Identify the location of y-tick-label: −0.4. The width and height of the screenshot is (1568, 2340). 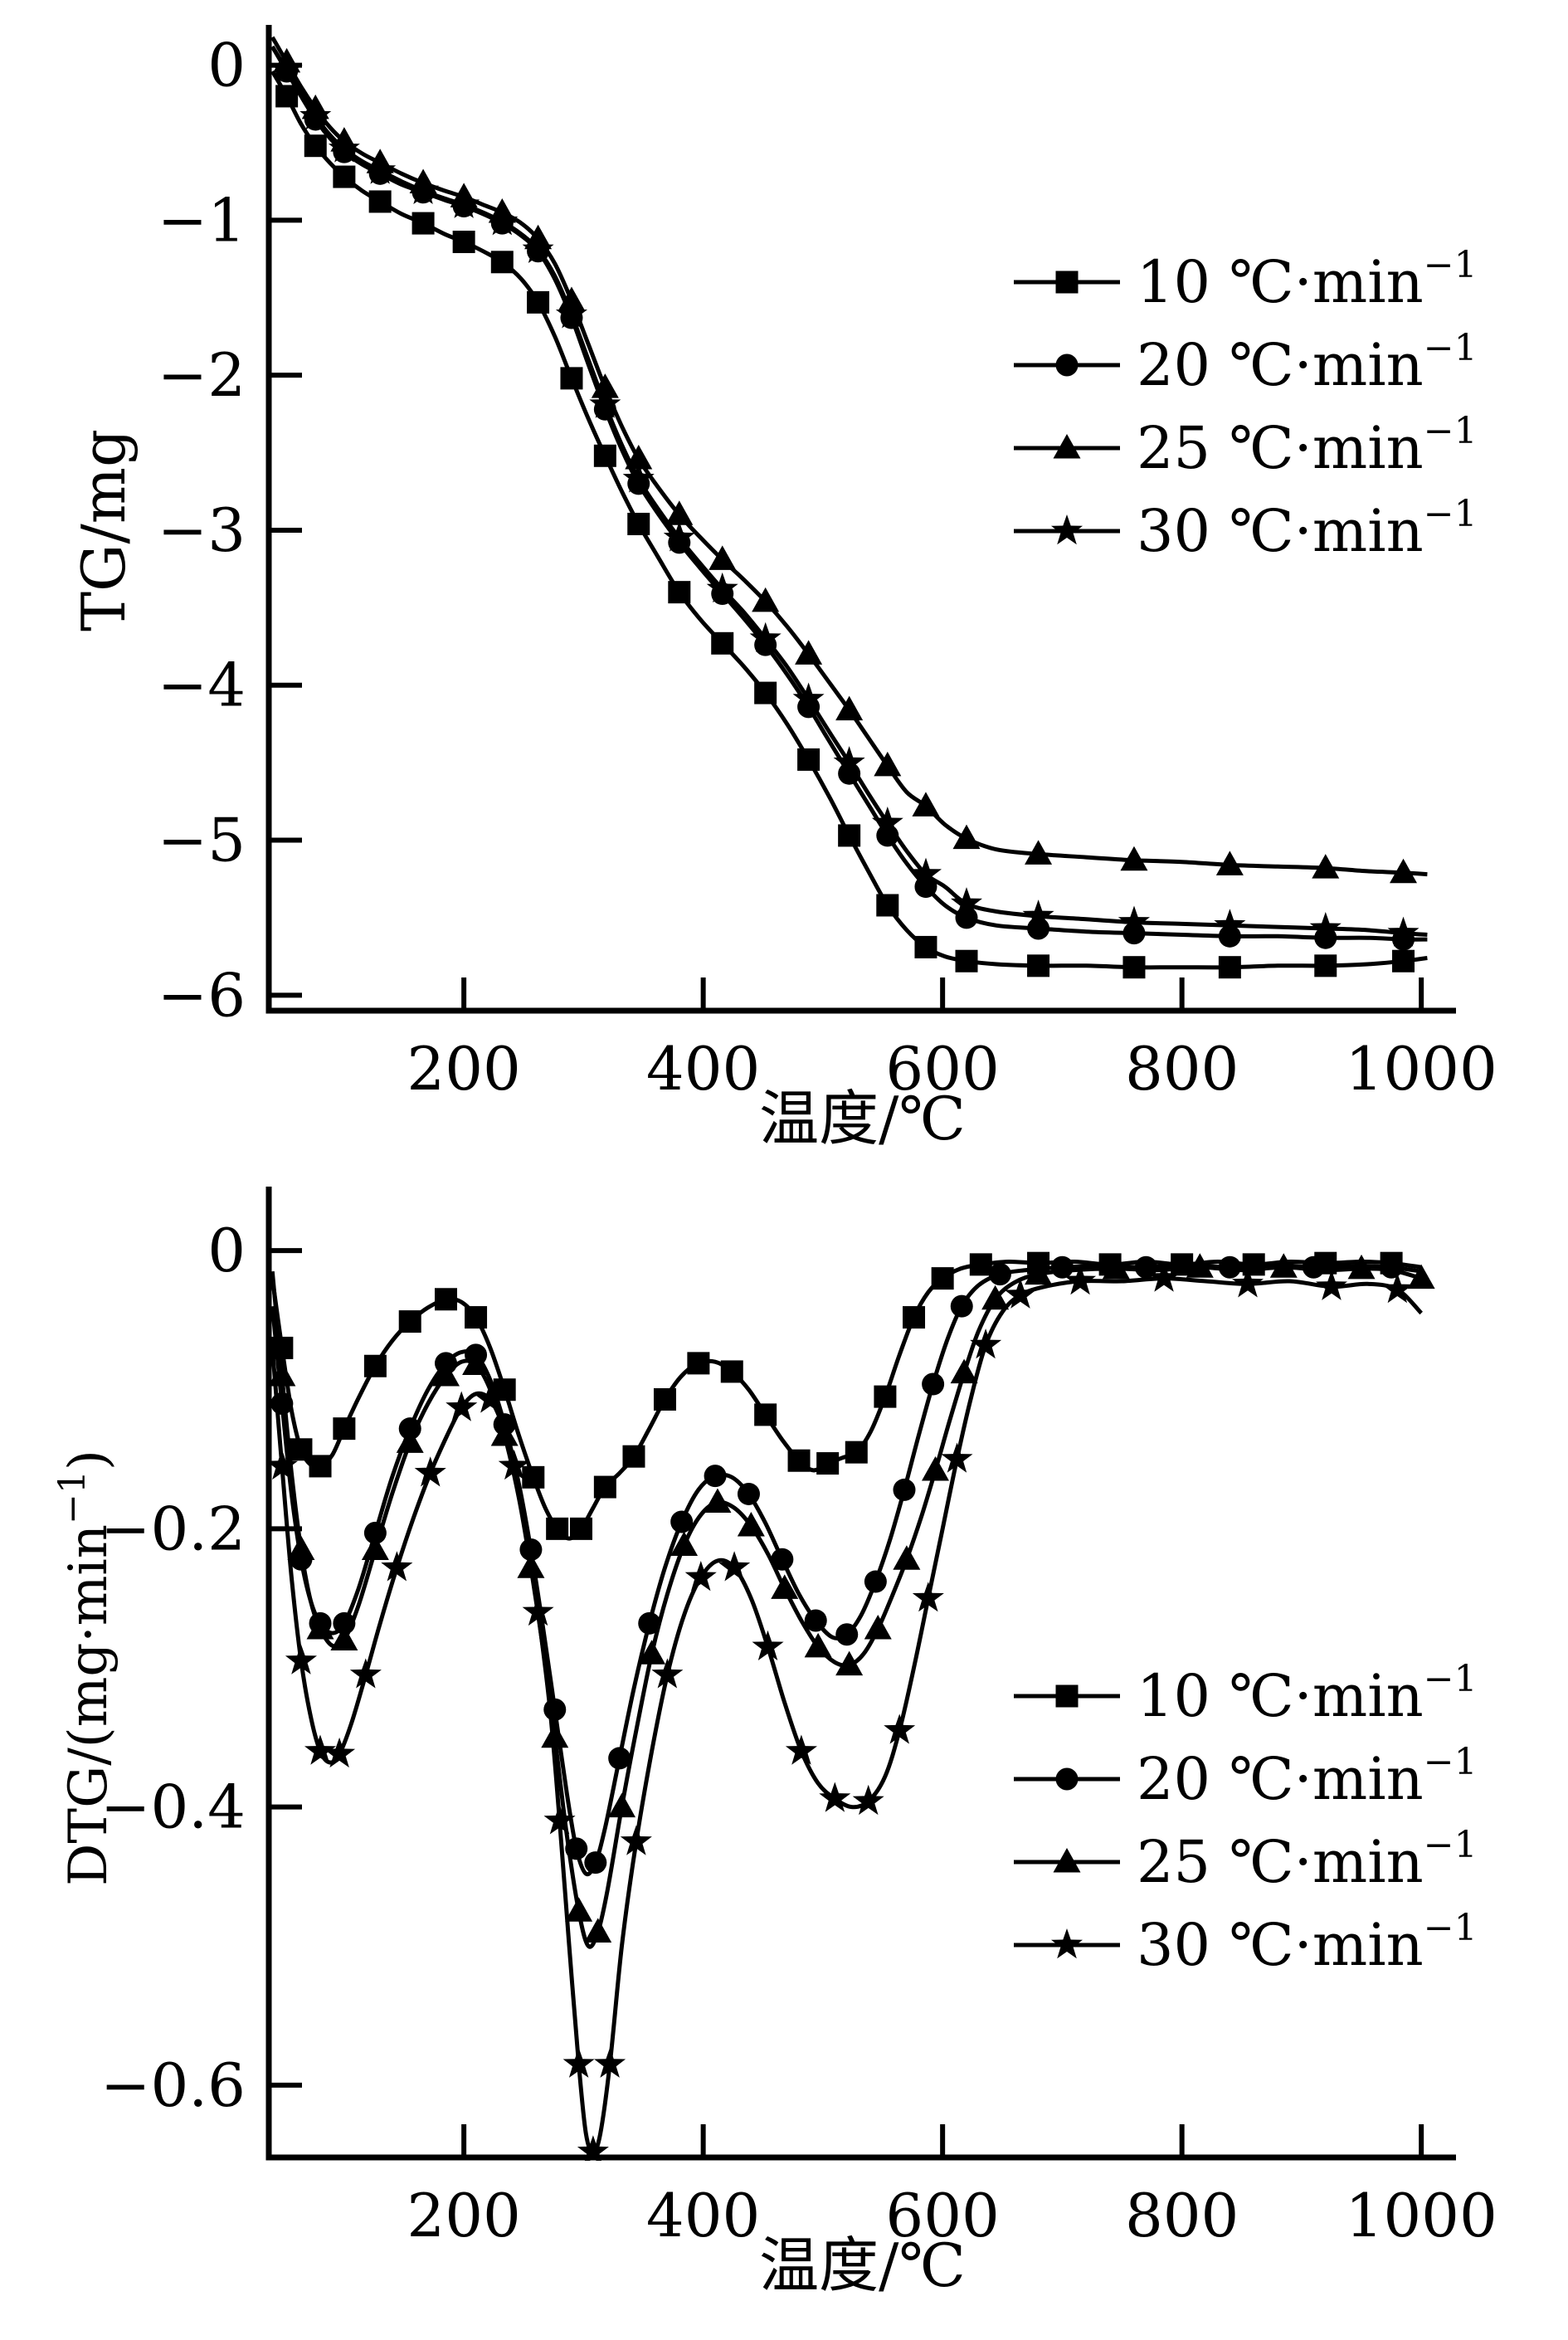
(173, 1807).